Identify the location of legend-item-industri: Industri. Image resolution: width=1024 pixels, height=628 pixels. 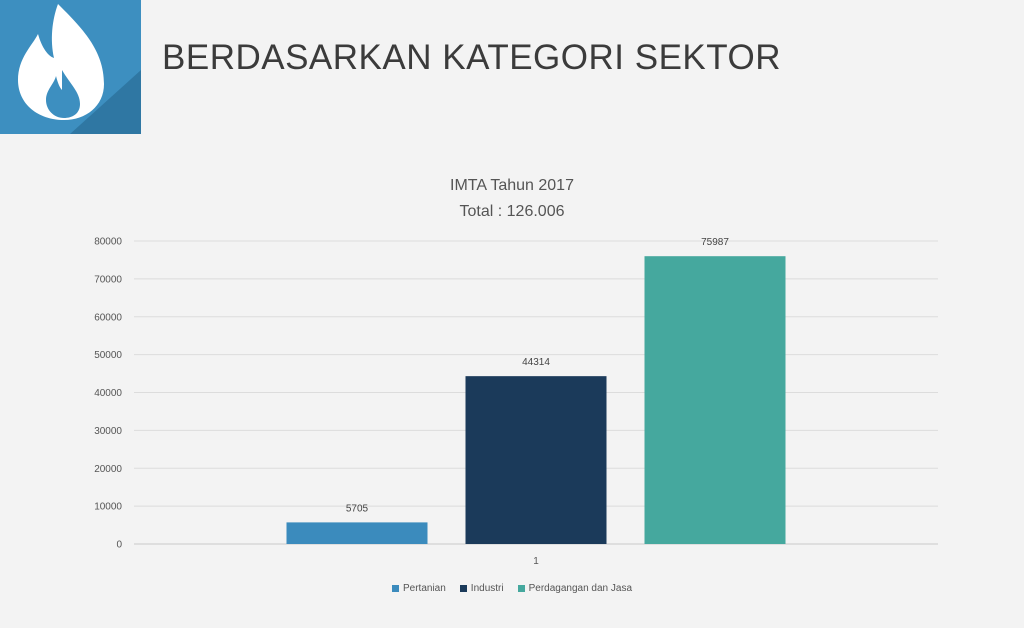
(481, 588).